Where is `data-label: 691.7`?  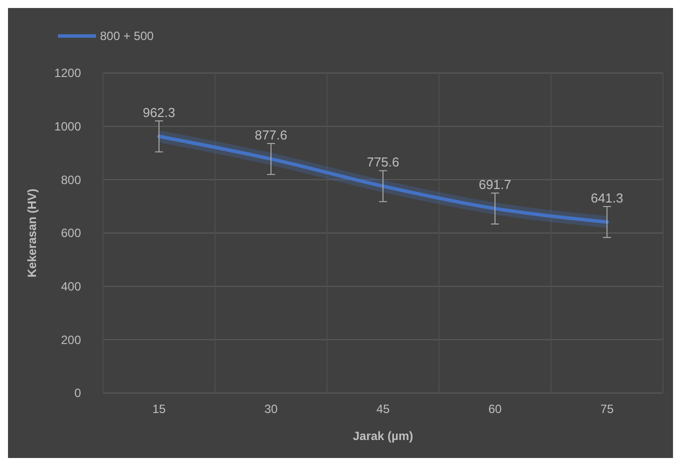 data-label: 691.7 is located at coordinates (495, 184).